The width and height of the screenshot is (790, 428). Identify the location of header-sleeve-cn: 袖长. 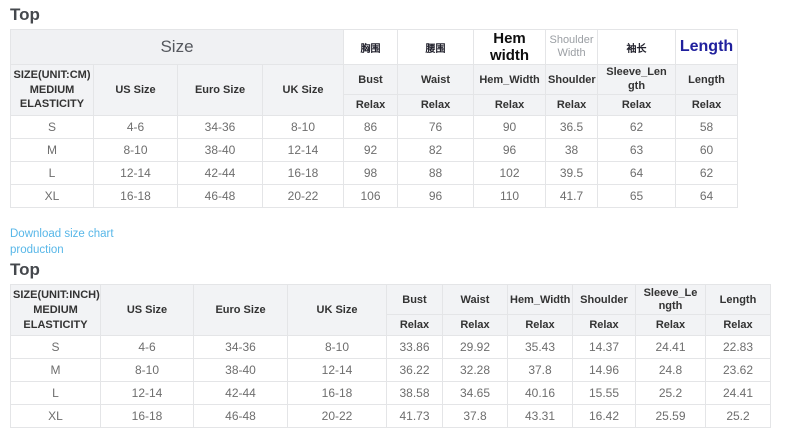
(637, 47).